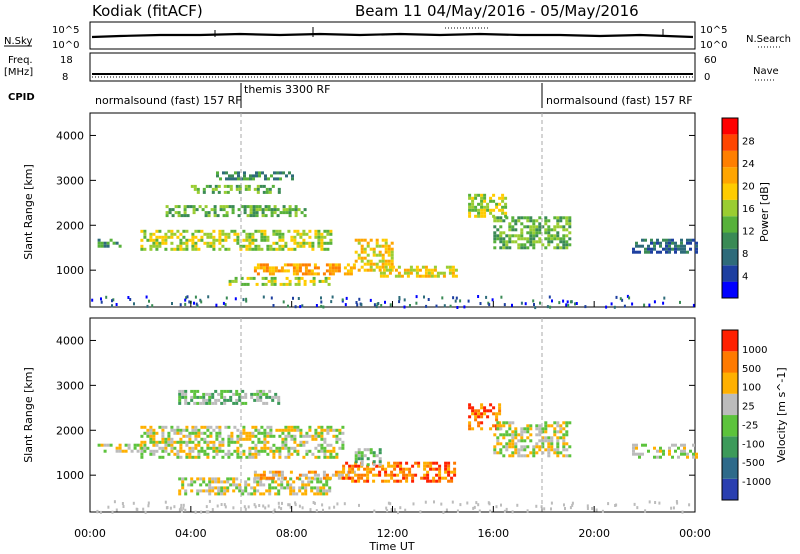 This screenshot has height=554, width=800. Describe the element at coordinates (730, 383) in the screenshot. I see `colorbar-segment` at that location.